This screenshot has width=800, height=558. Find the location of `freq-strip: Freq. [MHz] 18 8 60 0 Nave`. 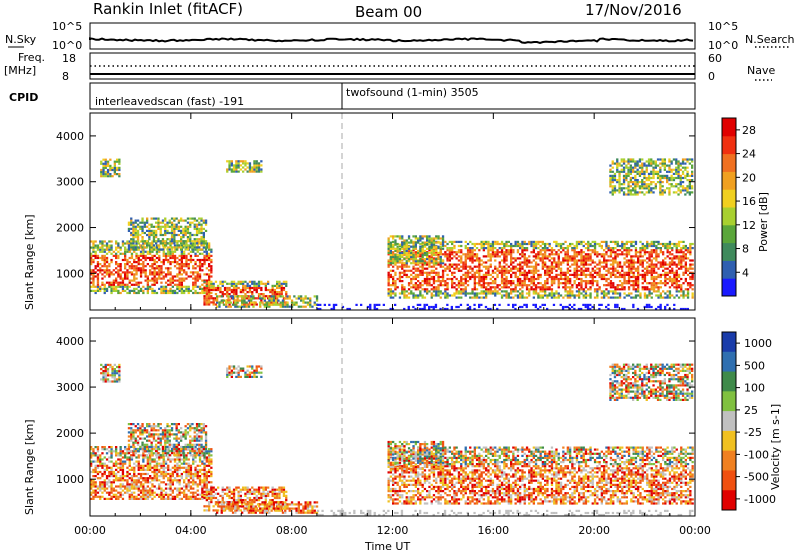

freq-strip: Freq. [MHz] 18 8 60 0 Nave is located at coordinates (389, 67).